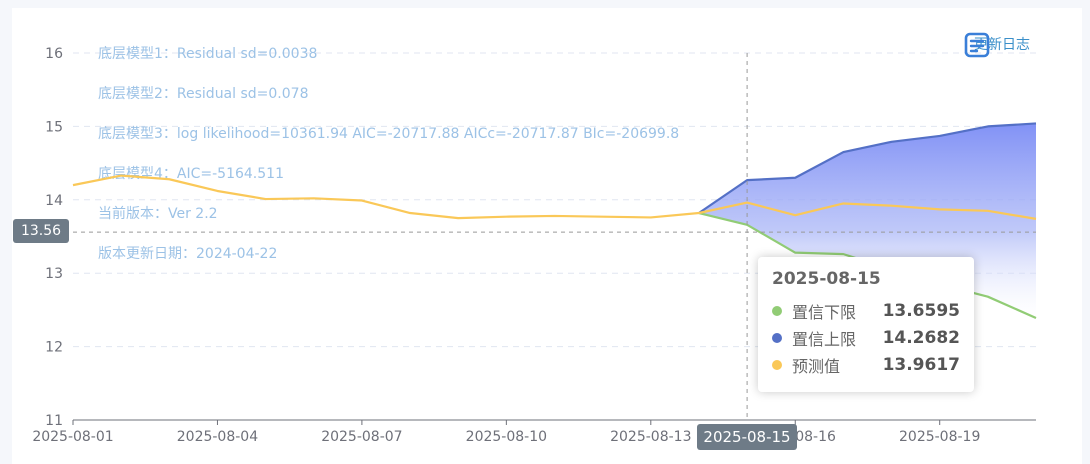 The height and width of the screenshot is (464, 1090). Describe the element at coordinates (54, 421) in the screenshot. I see `y-tick-label: 11` at that location.